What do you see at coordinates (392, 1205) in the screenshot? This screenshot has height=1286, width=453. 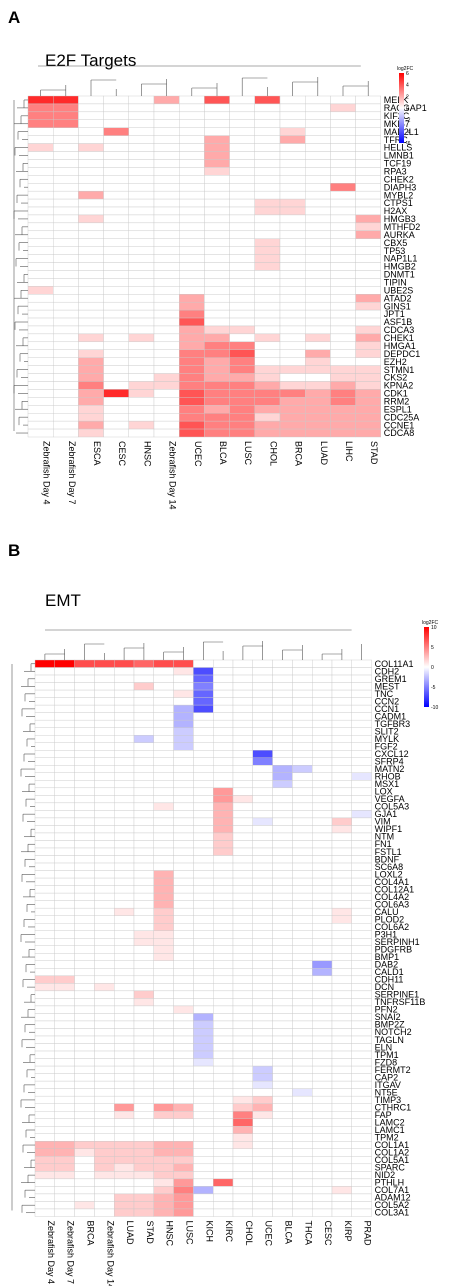 I see `row-label: COL5A2` at bounding box center [392, 1205].